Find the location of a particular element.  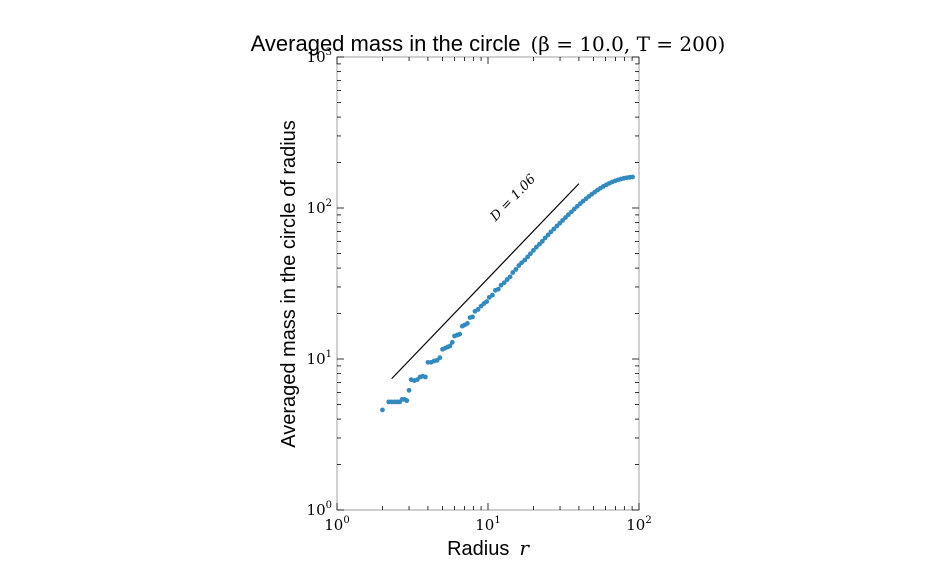

x-tick-label: 10² is located at coordinates (638, 524).